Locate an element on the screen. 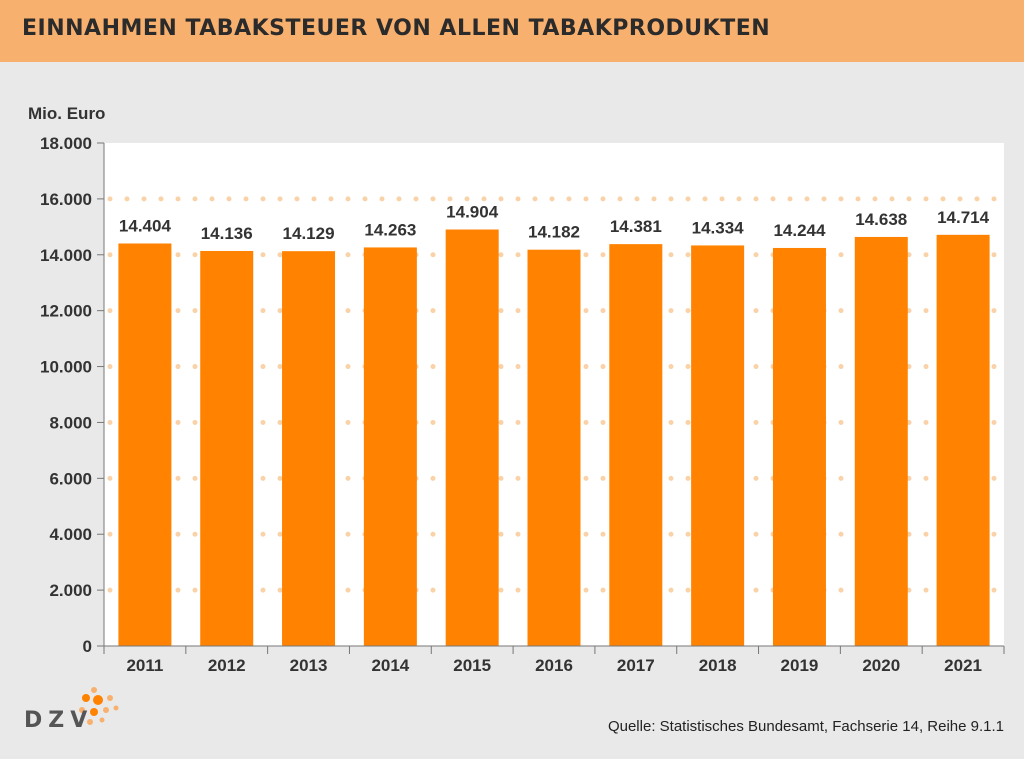 The width and height of the screenshot is (1024, 759). data-label-2019: 14.244 is located at coordinates (799, 230).